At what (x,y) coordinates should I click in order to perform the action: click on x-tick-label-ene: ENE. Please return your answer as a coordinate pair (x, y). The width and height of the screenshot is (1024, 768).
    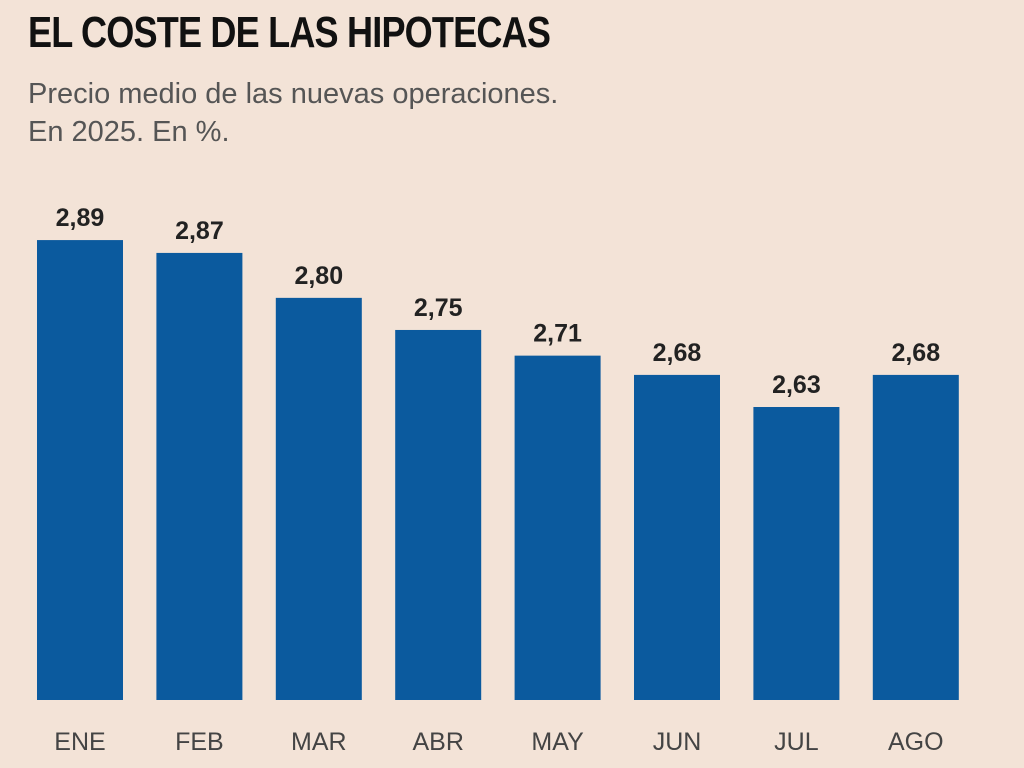
    Looking at the image, I should click on (79, 742).